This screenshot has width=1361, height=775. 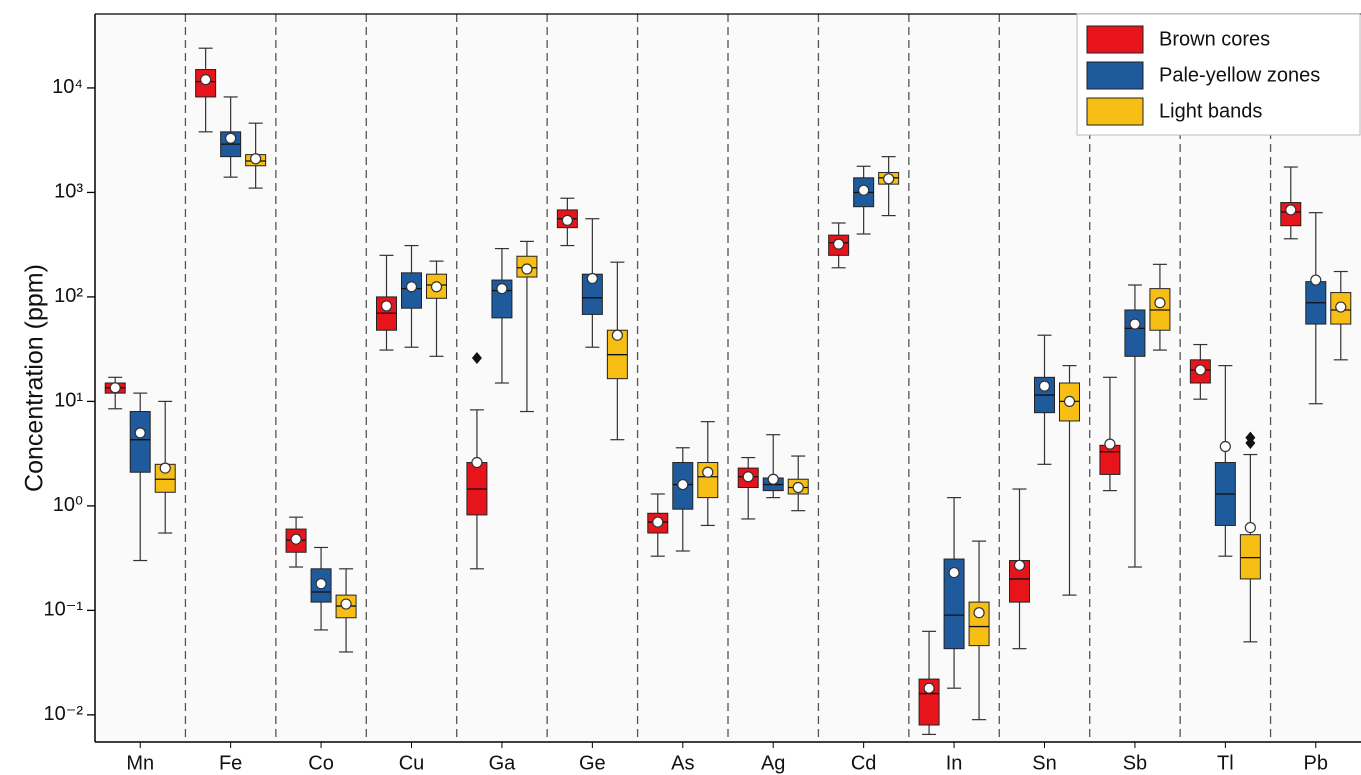 What do you see at coordinates (1225, 763) in the screenshot?
I see `x-tick-label: Tl` at bounding box center [1225, 763].